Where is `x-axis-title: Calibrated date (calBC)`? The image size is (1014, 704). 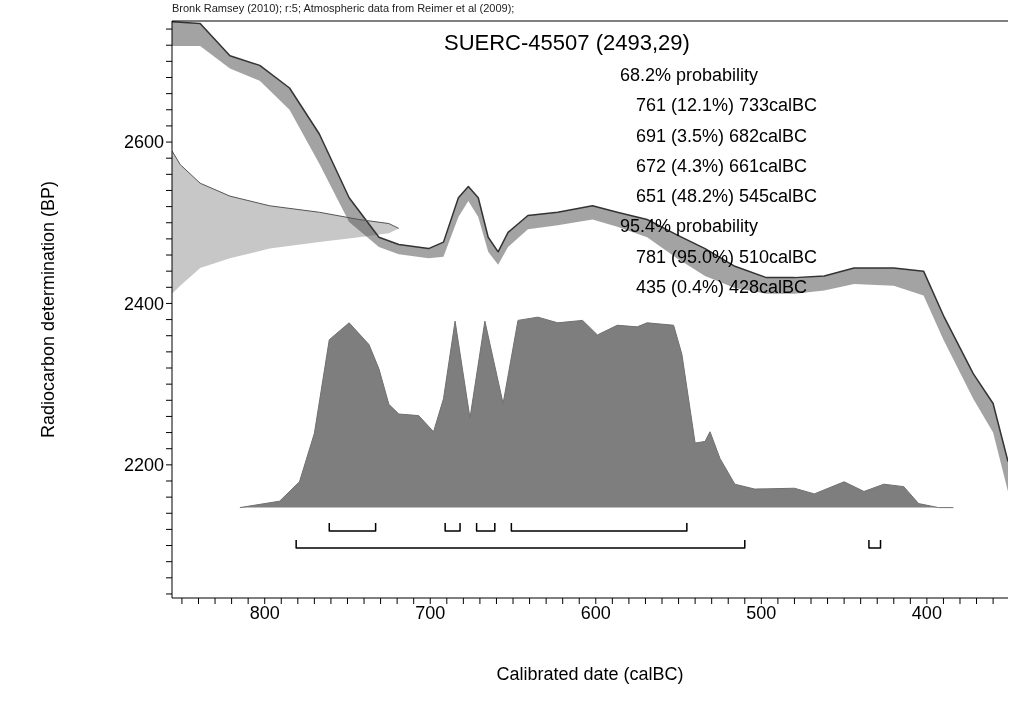 x-axis-title: Calibrated date (calBC) is located at coordinates (590, 674).